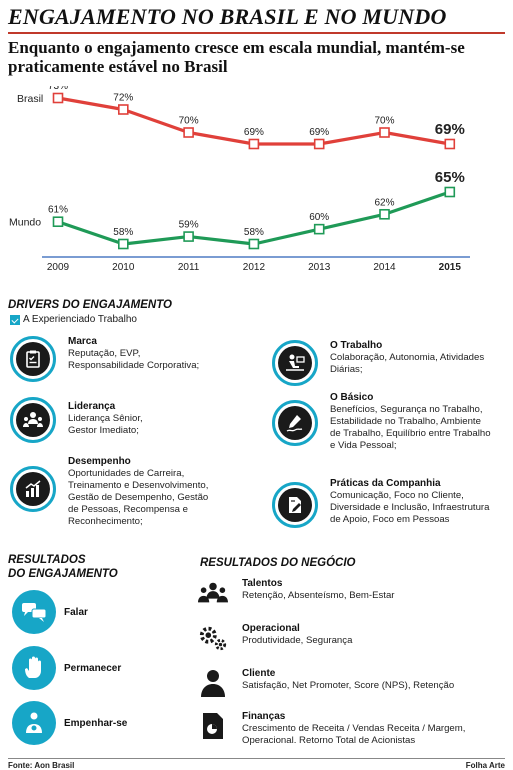  Describe the element at coordinates (58, 89) in the screenshot. I see `data-label: 73%` at that location.